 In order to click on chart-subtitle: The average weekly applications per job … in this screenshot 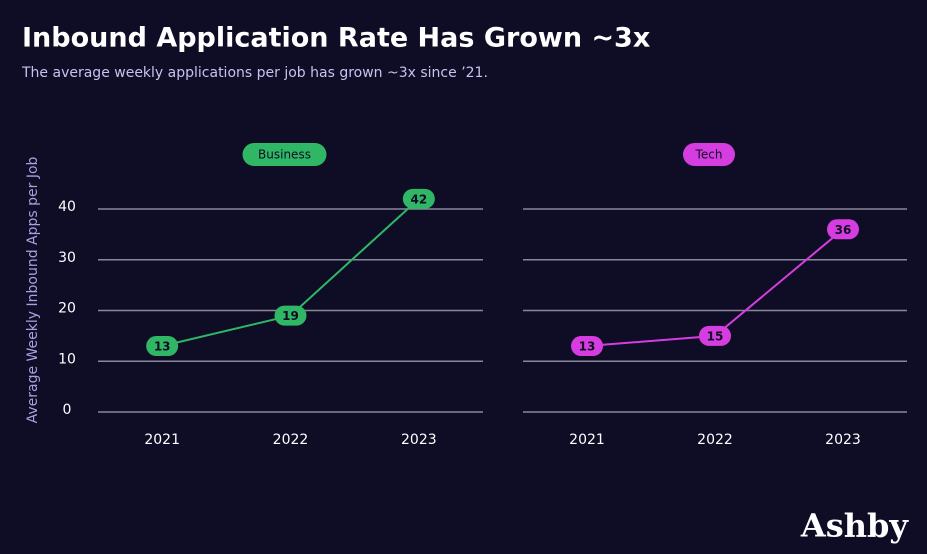, I will do `click(254, 73)`.